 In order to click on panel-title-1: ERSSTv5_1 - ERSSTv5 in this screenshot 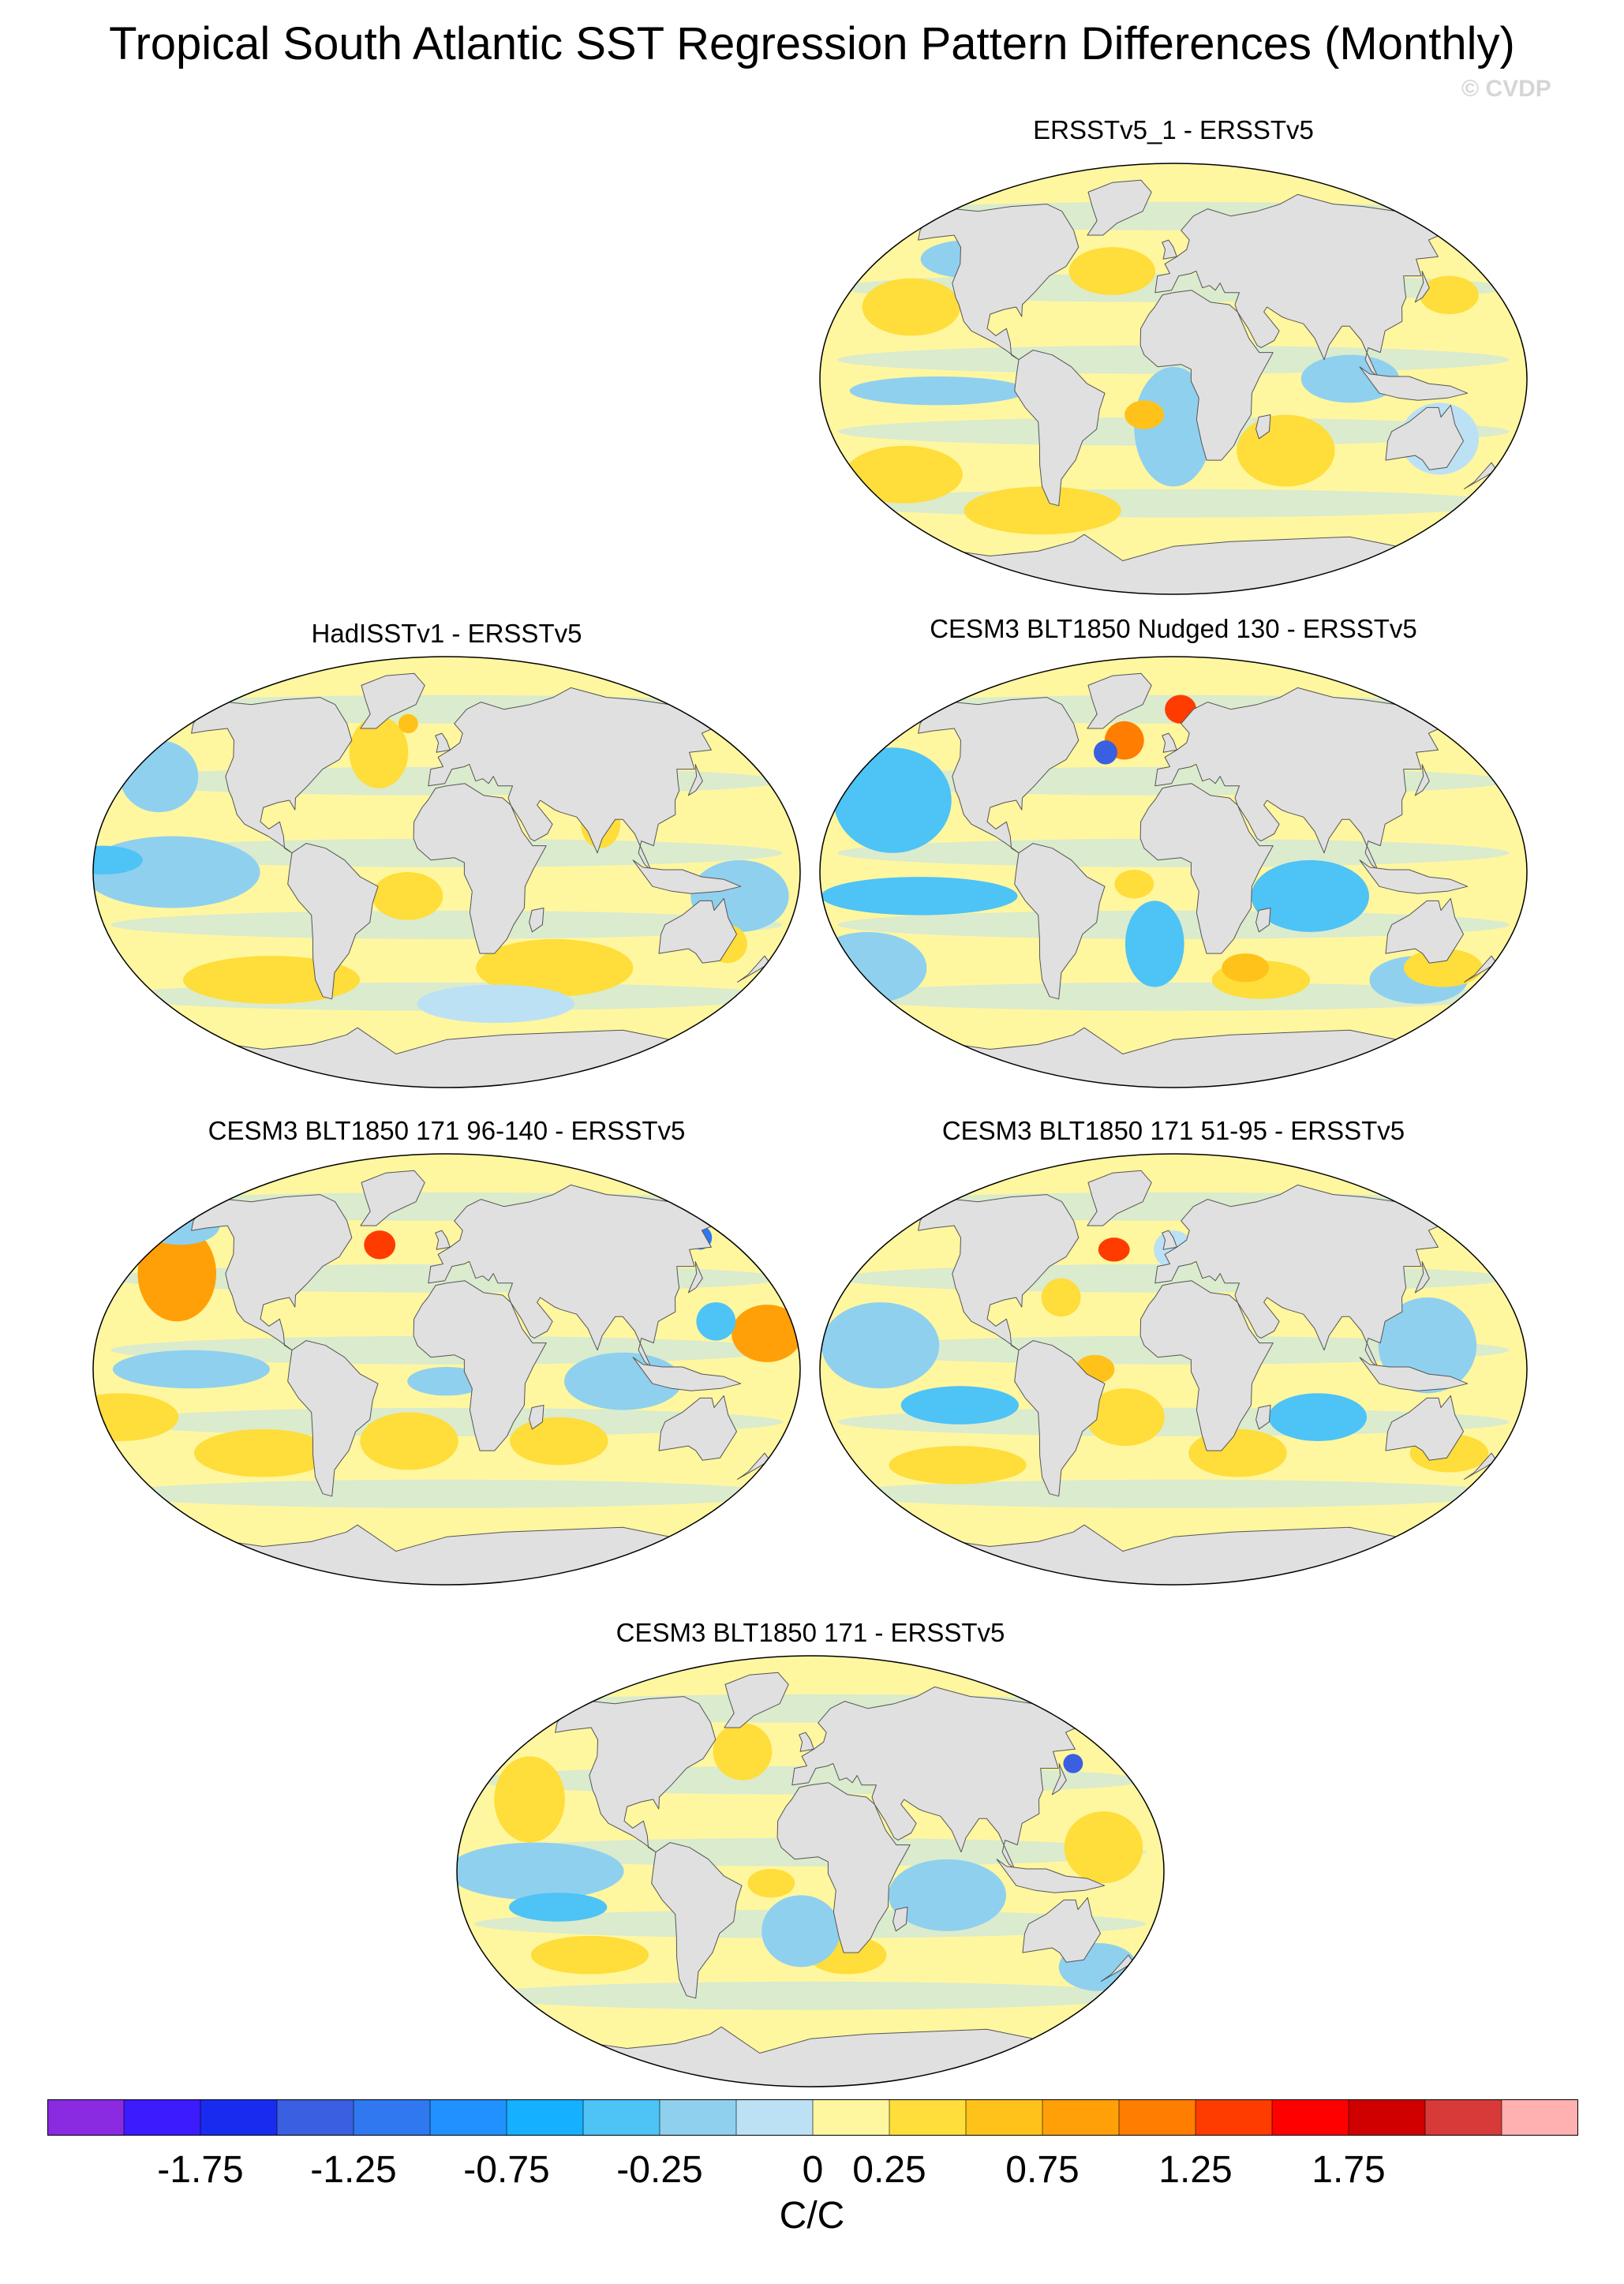, I will do `click(1173, 129)`.